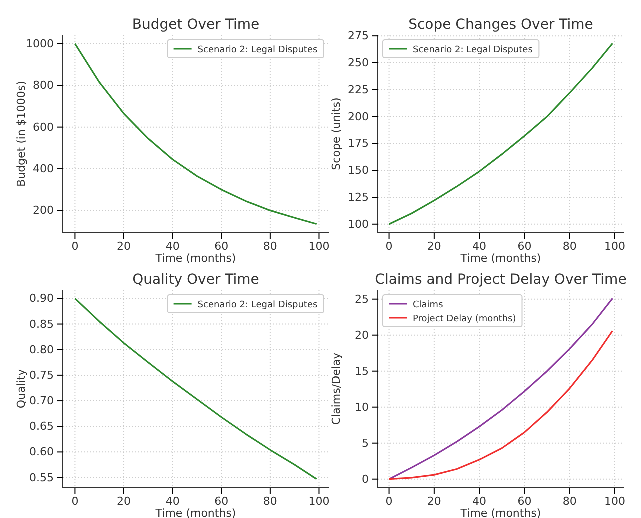 This screenshot has height=518, width=641. Describe the element at coordinates (43, 169) in the screenshot. I see `y-tick-label: 400` at that location.